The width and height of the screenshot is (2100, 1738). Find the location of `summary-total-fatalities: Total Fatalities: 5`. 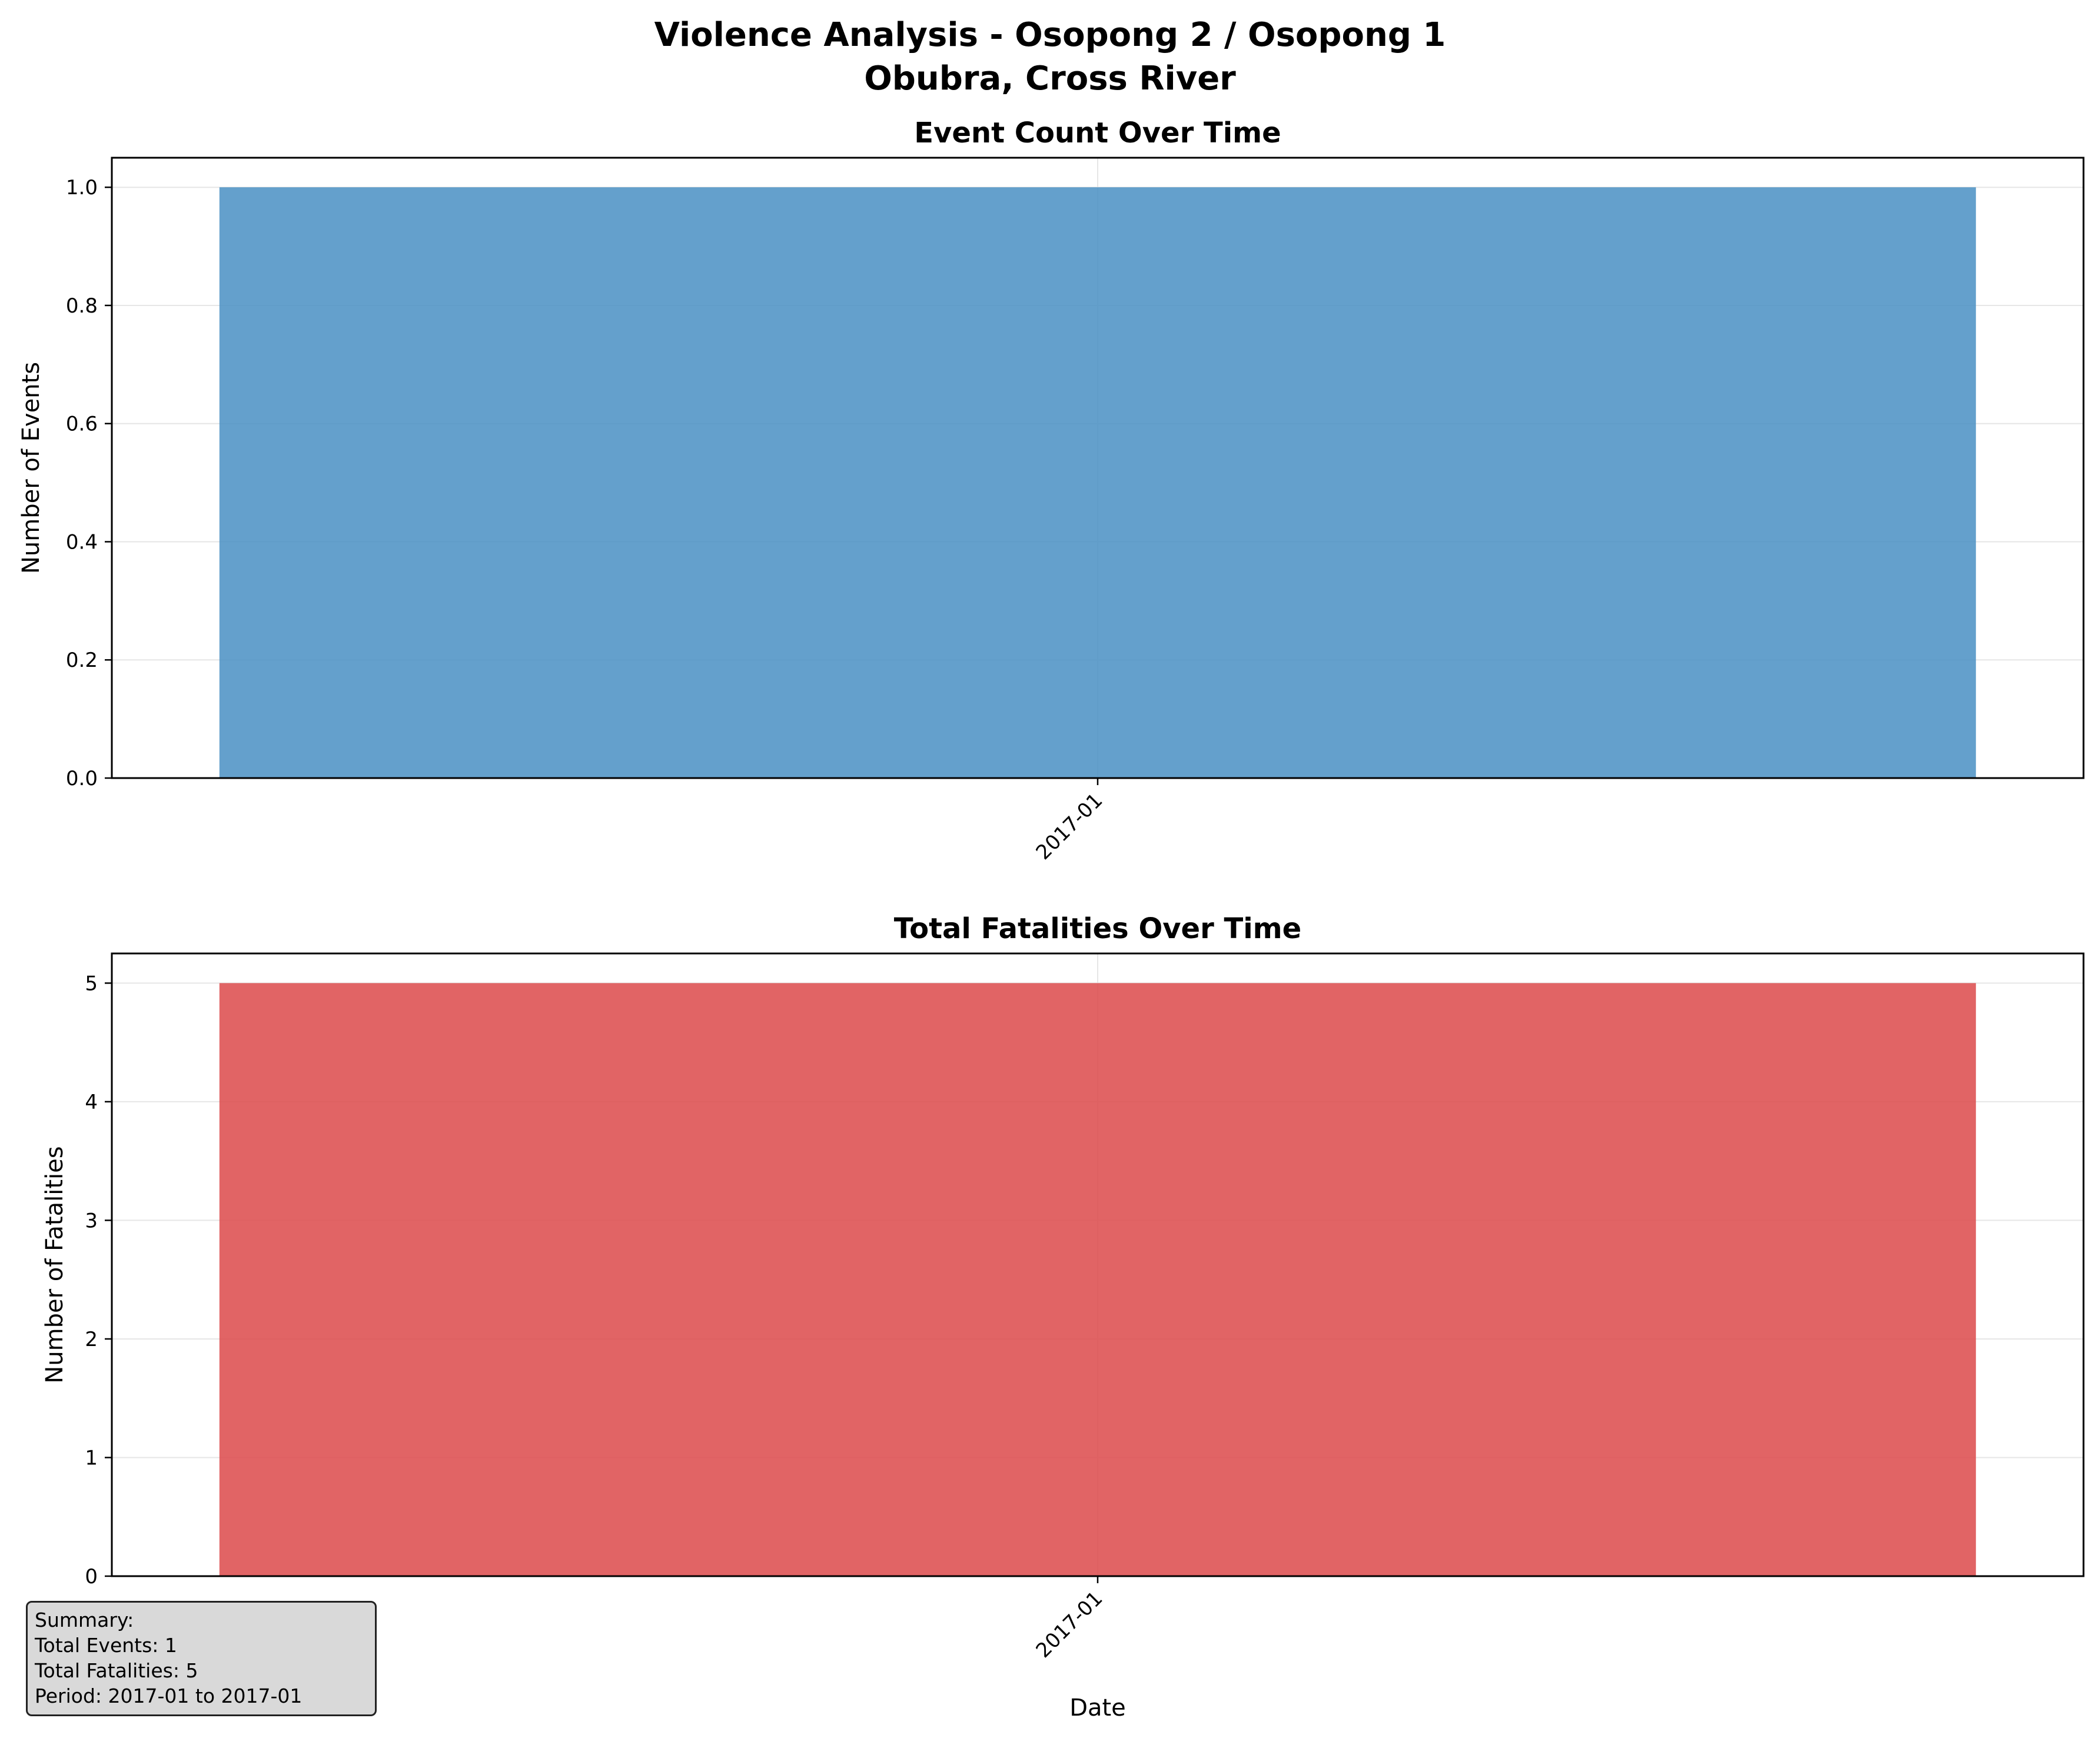

summary-total-fatalities: Total Fatalities: 5 is located at coordinates (117, 1670).